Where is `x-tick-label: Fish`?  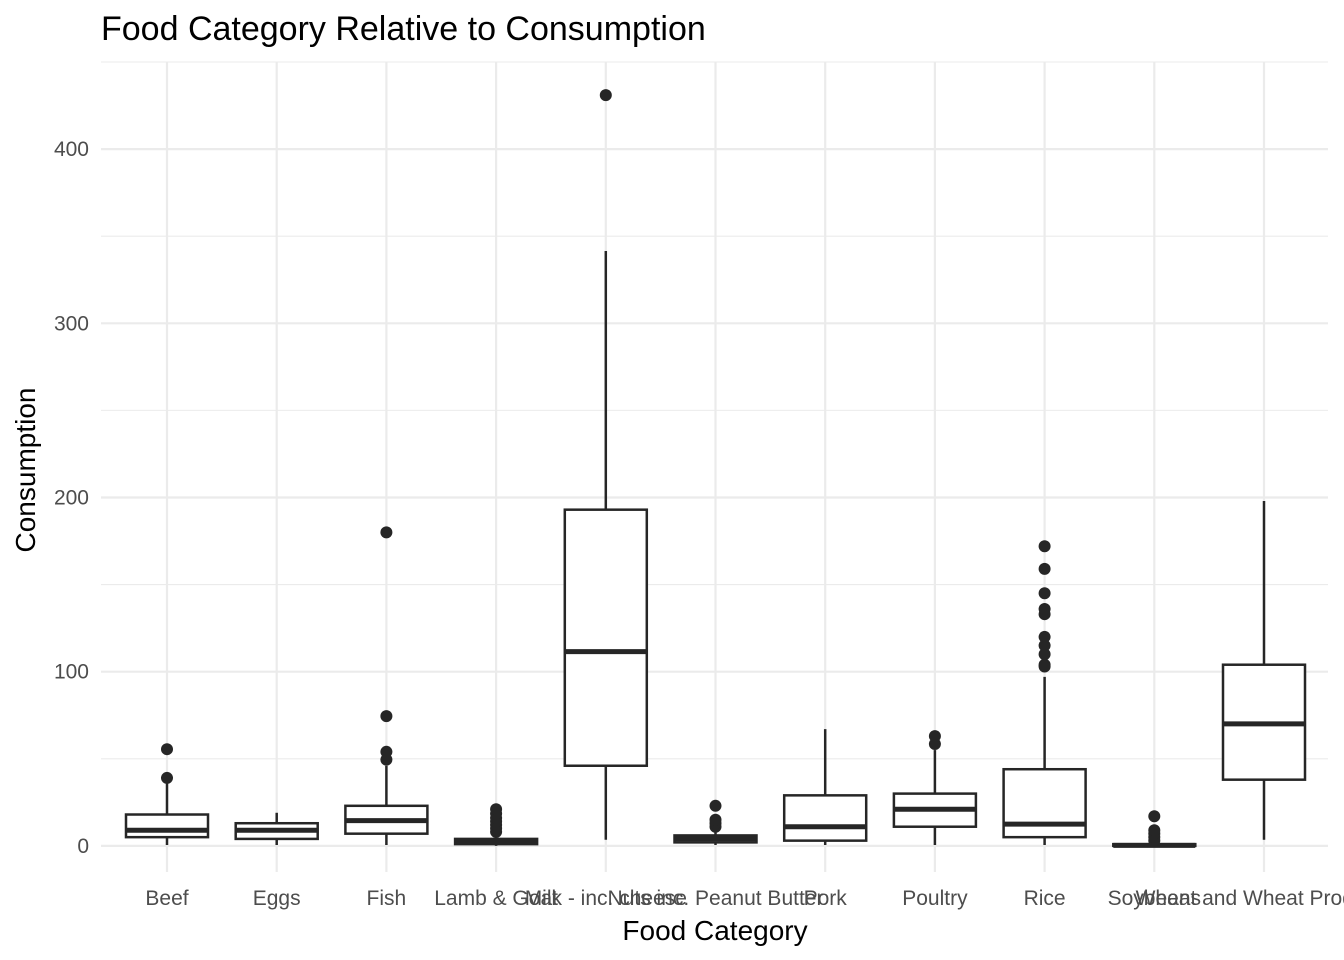 x-tick-label: Fish is located at coordinates (387, 898).